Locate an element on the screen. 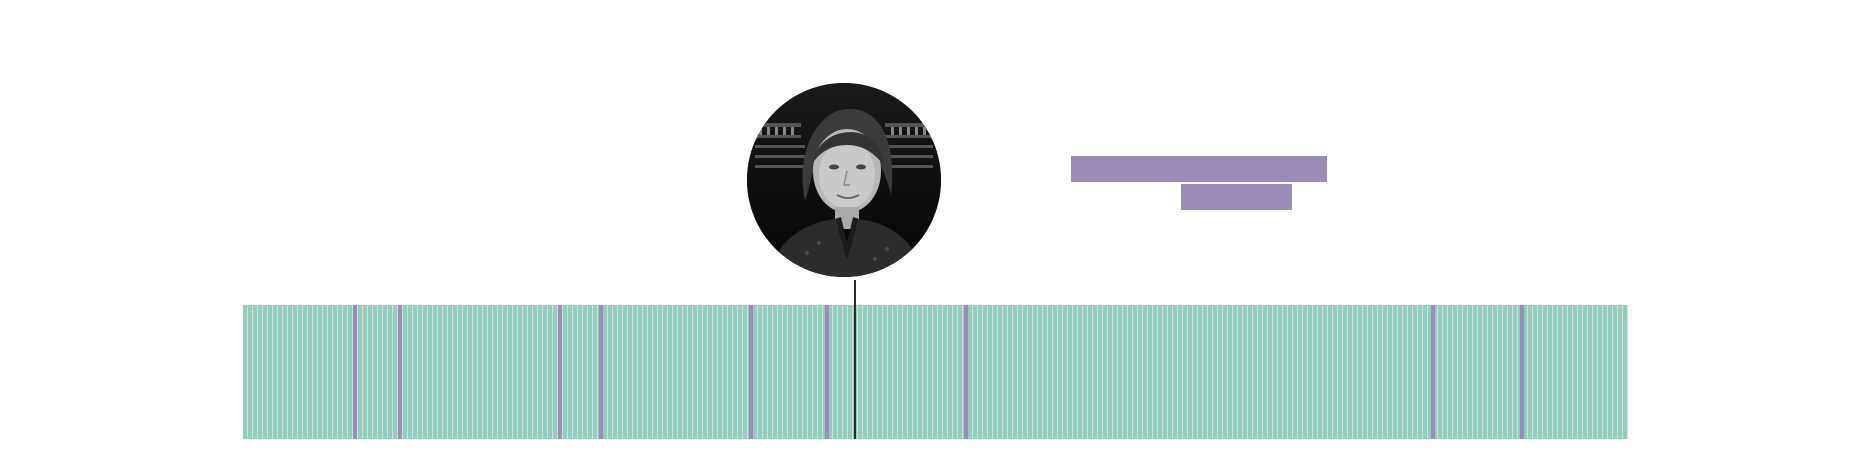  portrait-avatar is located at coordinates (844, 180).